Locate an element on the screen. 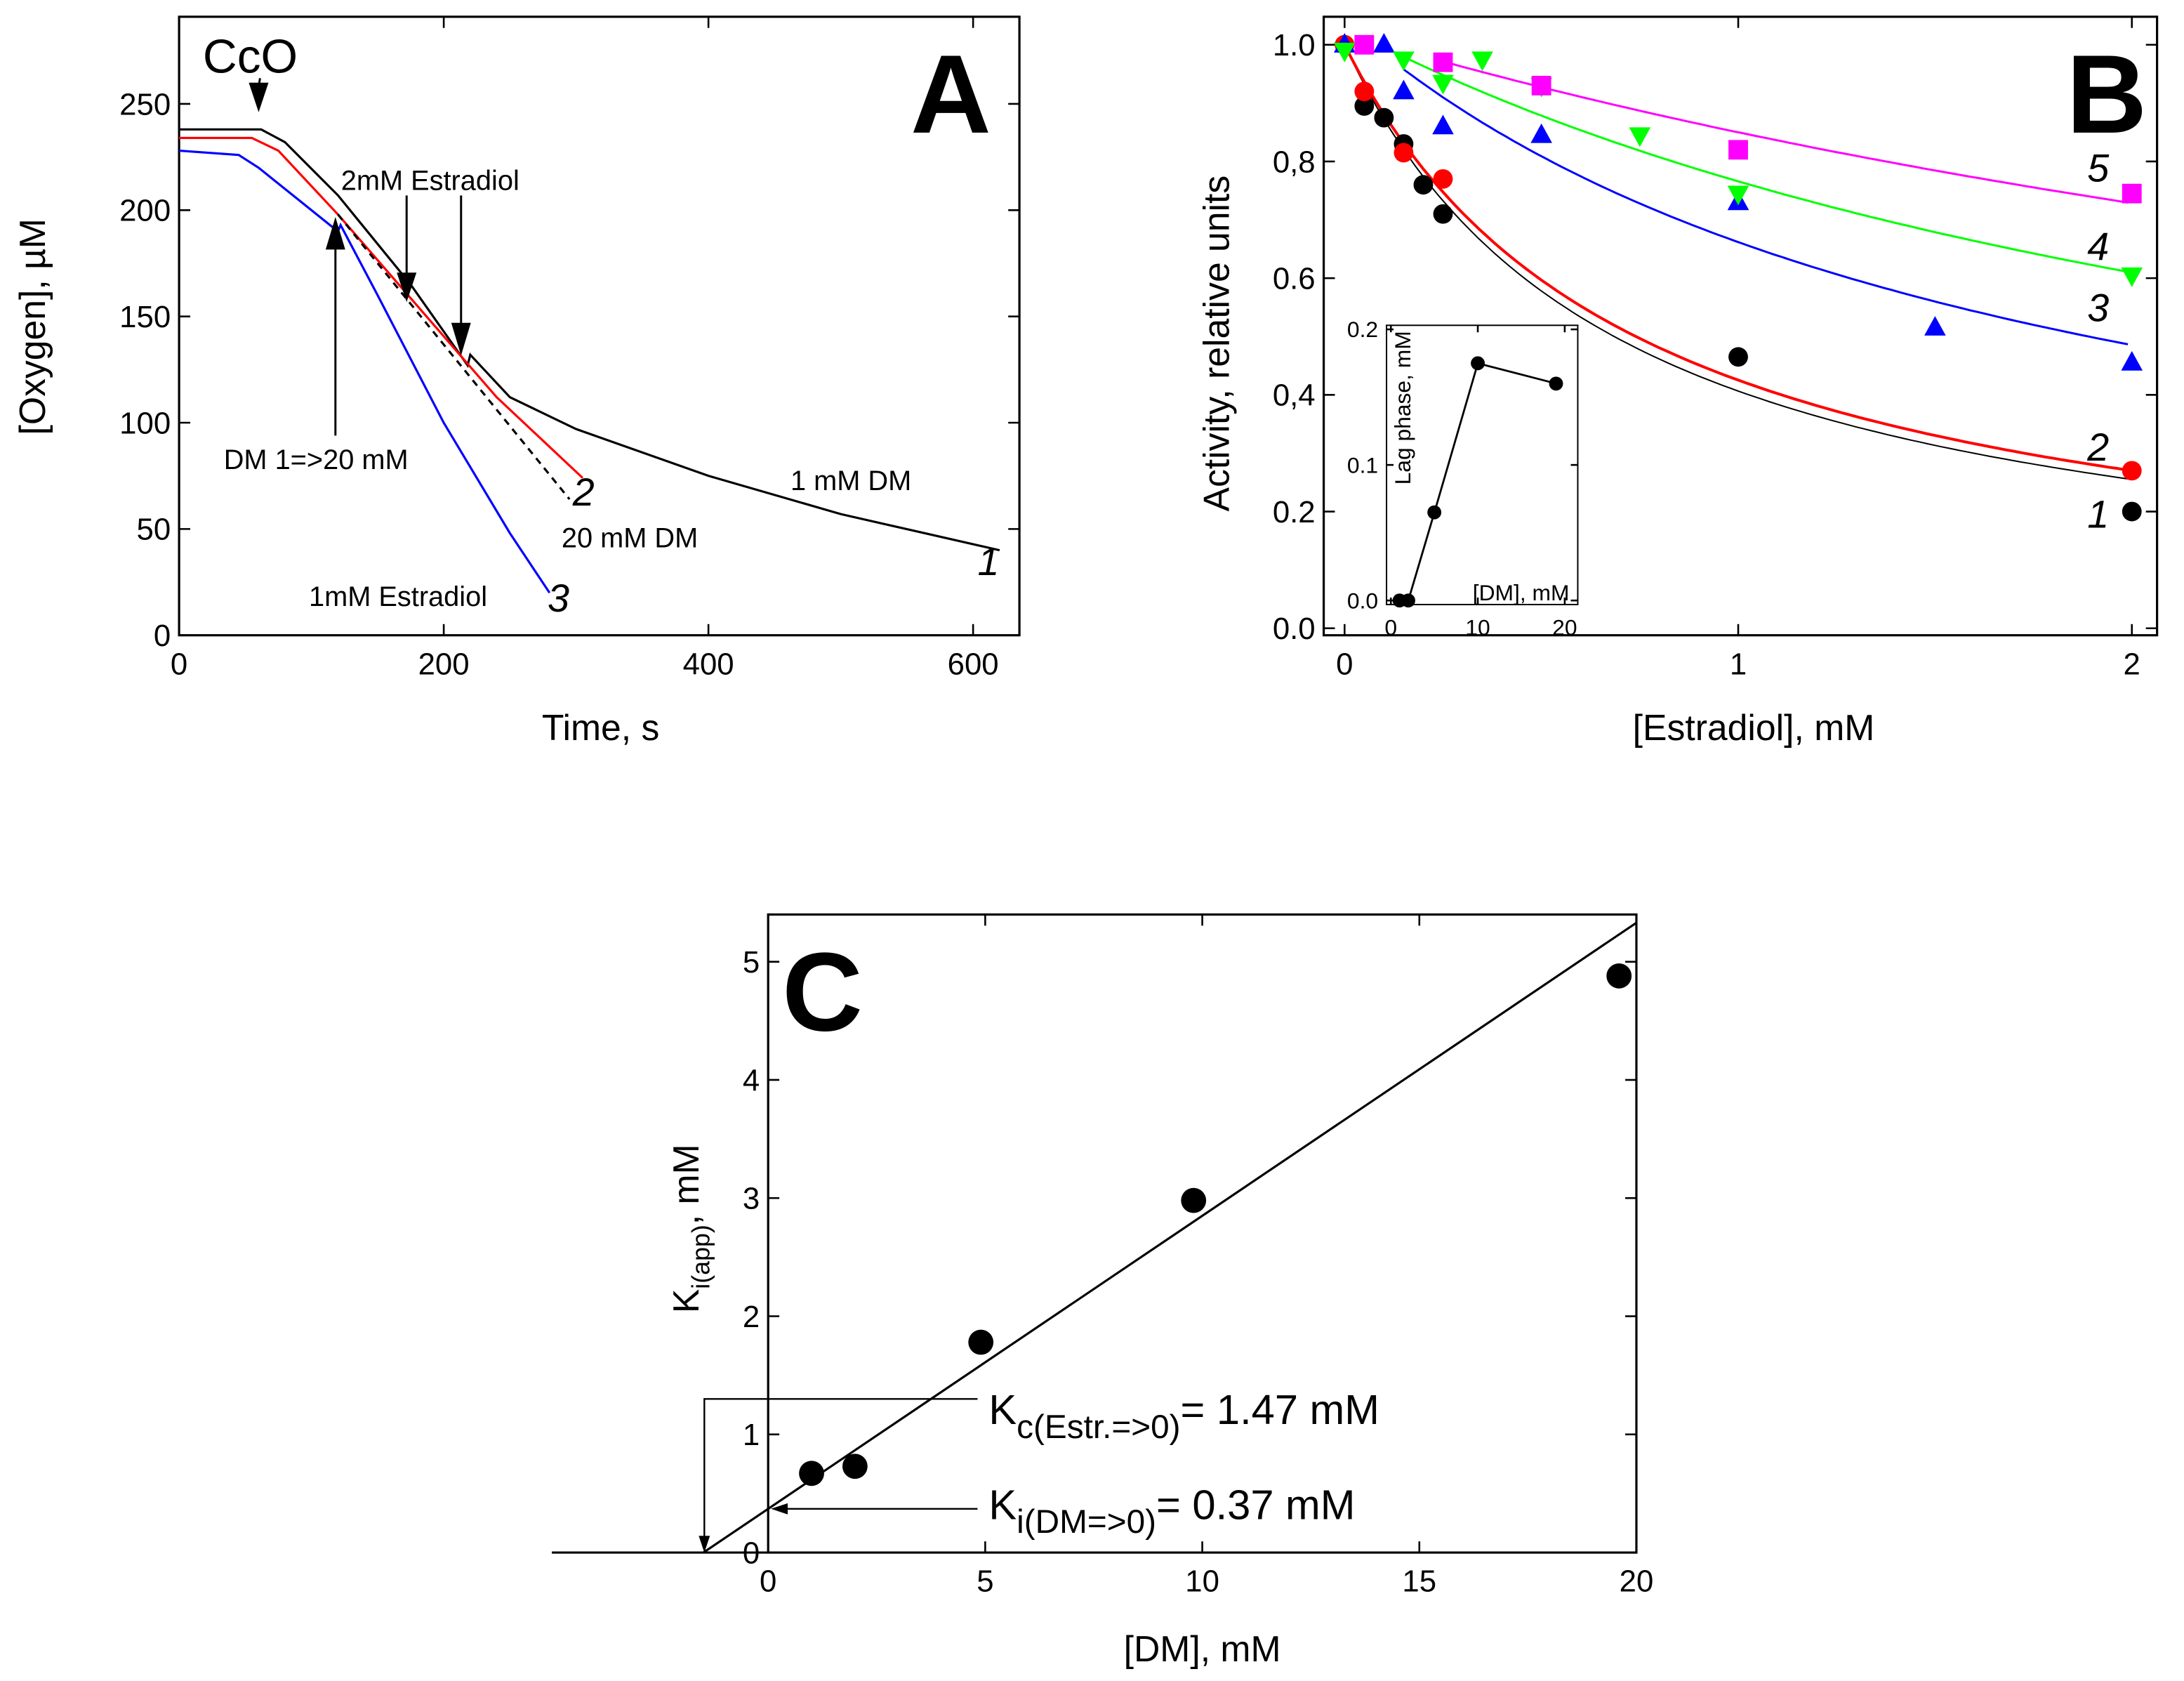 Image resolution: width=2184 pixels, height=1681 pixels. y-tick-label: 0,8 is located at coordinates (1294, 162).